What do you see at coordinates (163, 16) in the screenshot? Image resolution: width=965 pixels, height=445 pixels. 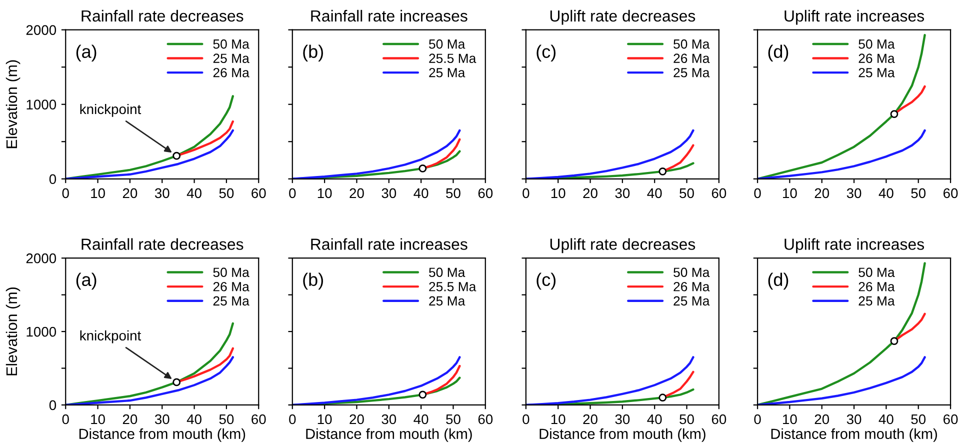 I see `chart-title: Rainfall rate decreases` at bounding box center [163, 16].